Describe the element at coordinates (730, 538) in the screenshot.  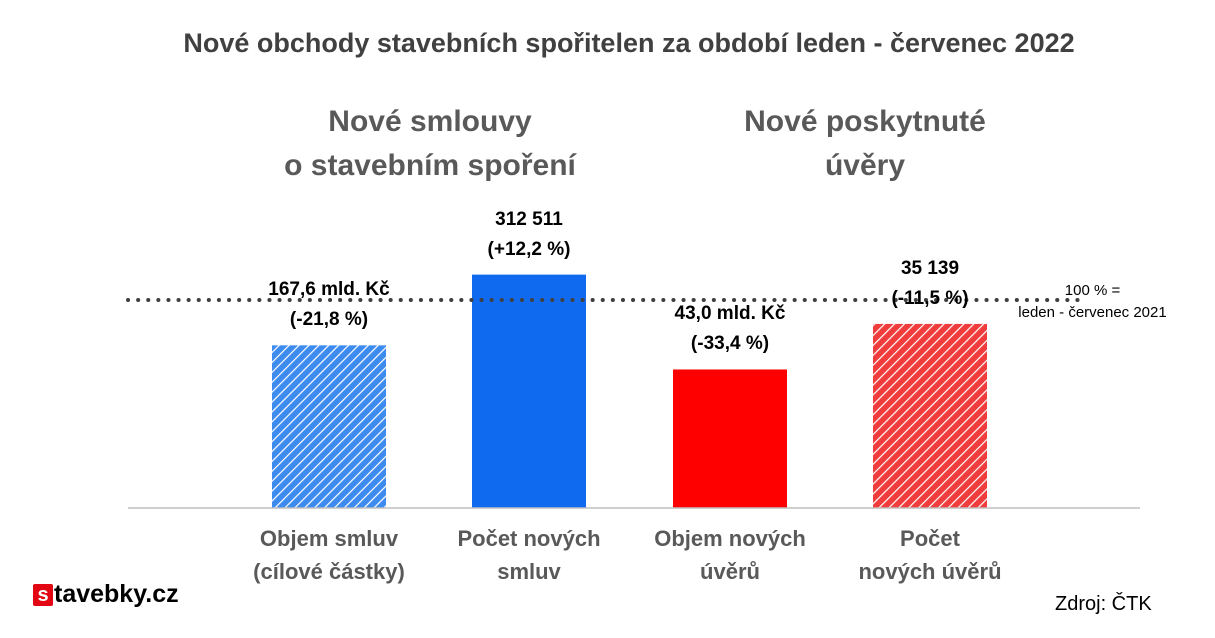
I see `category-label-line: Objem nových` at that location.